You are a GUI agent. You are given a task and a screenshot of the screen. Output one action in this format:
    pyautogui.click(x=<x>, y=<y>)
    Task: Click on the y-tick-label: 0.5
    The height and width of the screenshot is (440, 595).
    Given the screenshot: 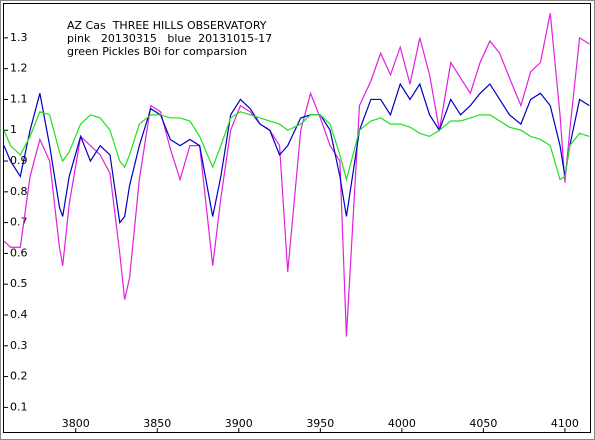 What is the action you would take?
    pyautogui.click(x=19, y=283)
    